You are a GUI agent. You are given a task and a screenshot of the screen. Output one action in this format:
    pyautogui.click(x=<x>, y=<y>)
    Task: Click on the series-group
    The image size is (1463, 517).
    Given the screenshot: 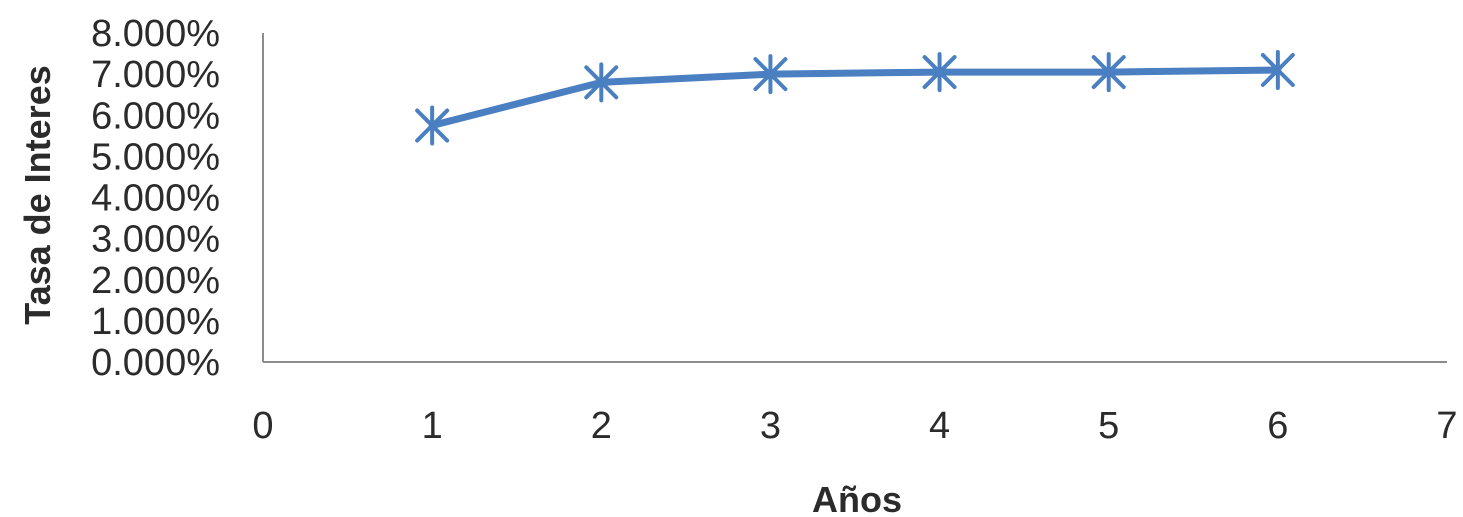 What is the action you would take?
    pyautogui.click(x=855, y=98)
    